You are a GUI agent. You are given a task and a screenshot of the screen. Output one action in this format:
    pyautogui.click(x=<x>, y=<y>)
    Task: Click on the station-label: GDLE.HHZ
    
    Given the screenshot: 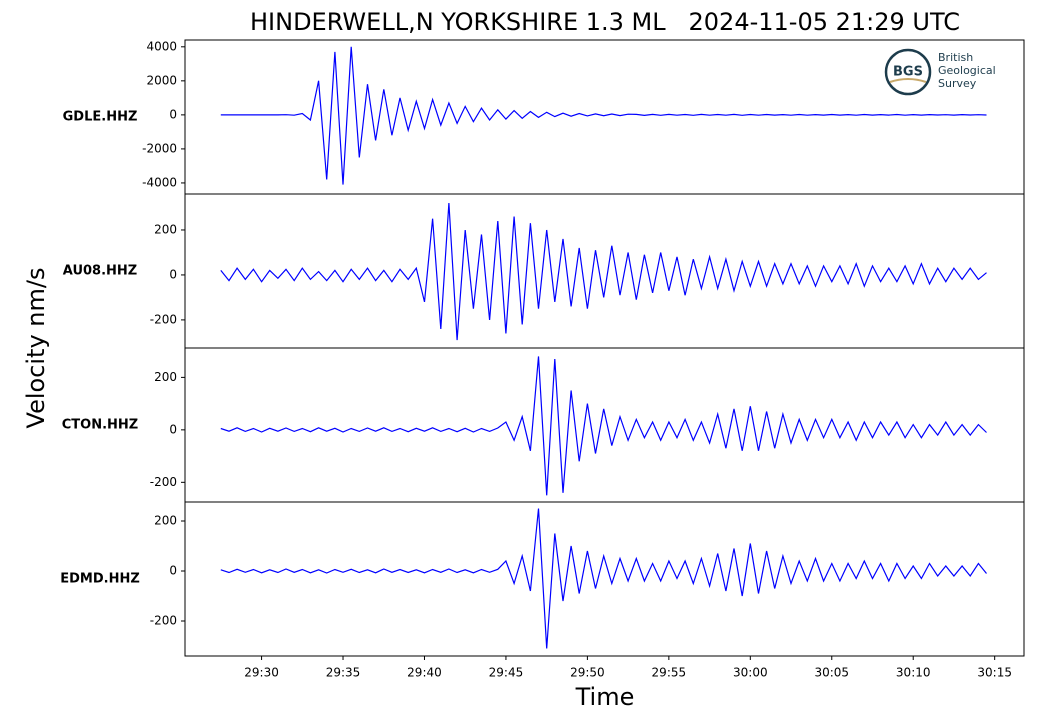 What is the action you would take?
    pyautogui.click(x=100, y=117)
    